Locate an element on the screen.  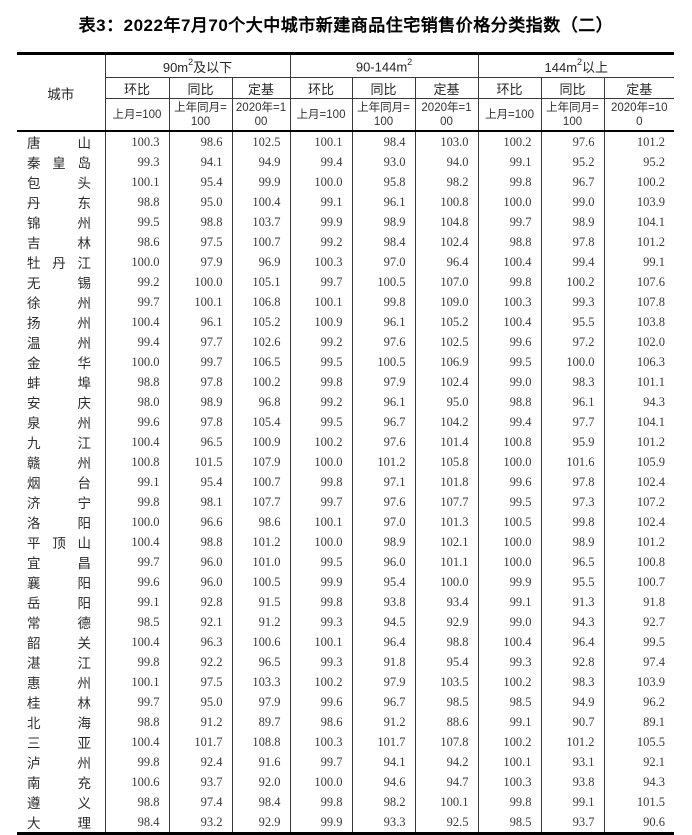
city-name: 赣州 is located at coordinates (59, 463).